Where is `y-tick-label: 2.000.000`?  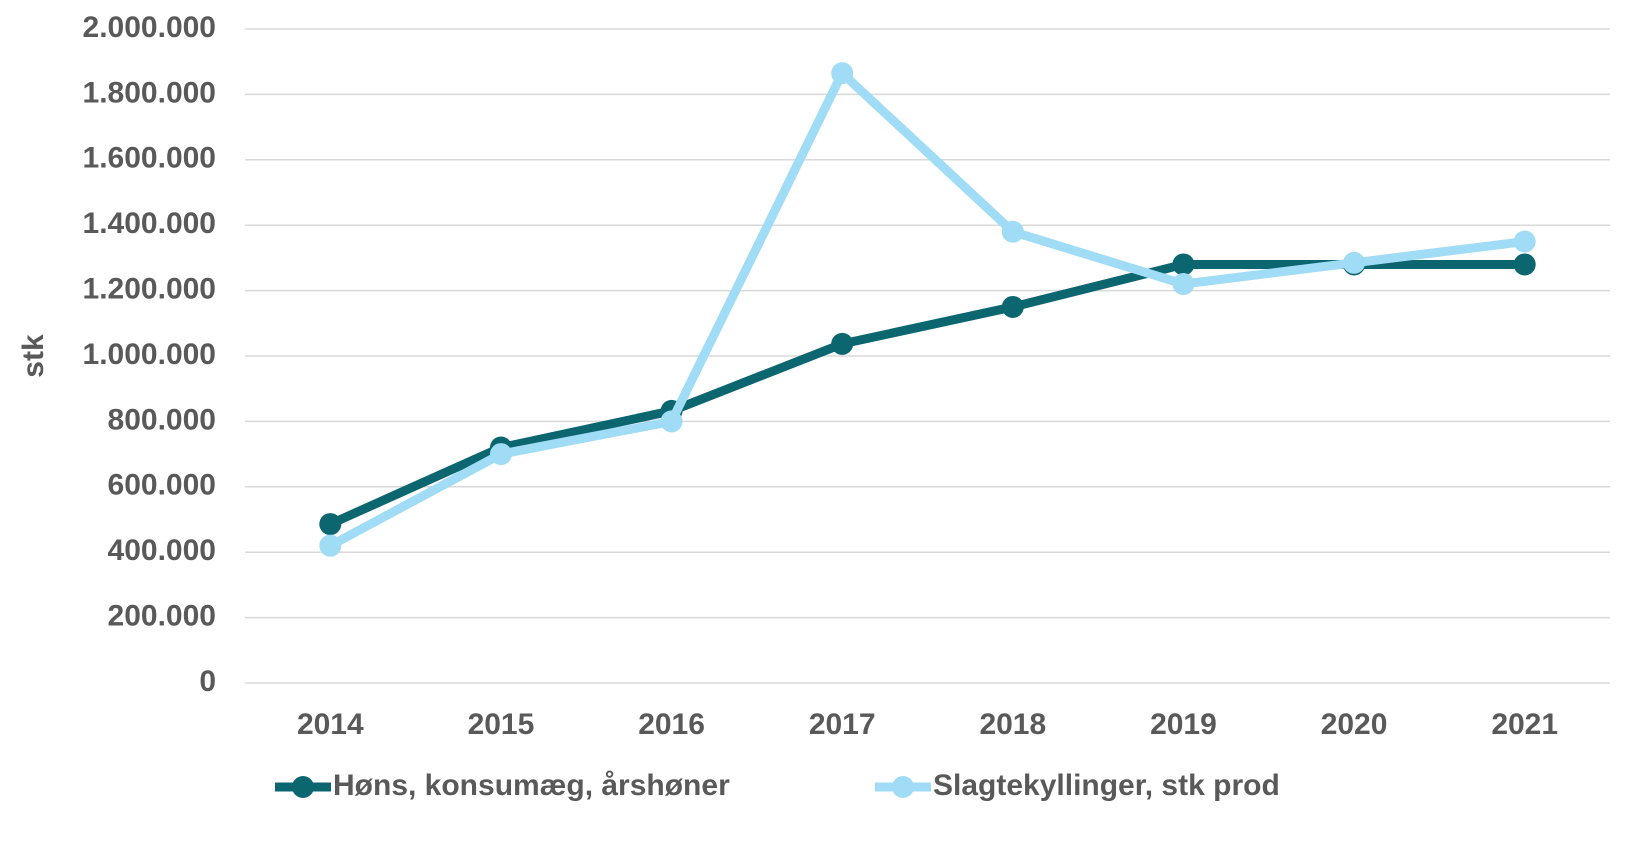 y-tick-label: 2.000.000 is located at coordinates (149, 27).